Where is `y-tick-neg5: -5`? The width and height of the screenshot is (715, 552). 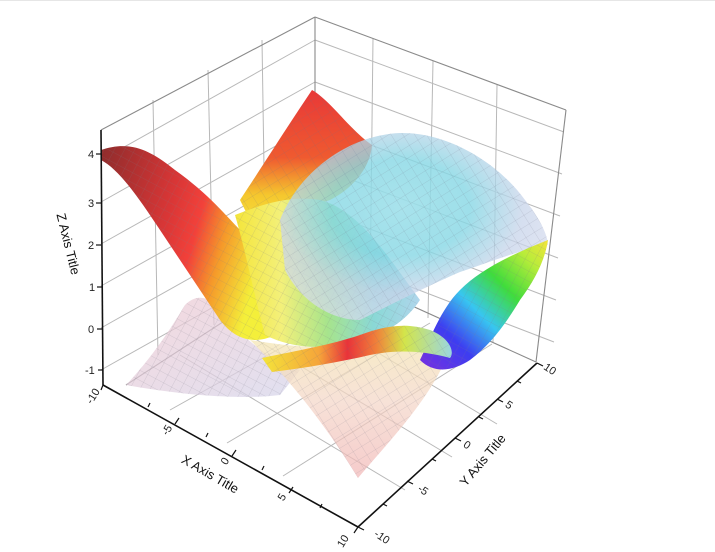
y-tick-neg5: -5 is located at coordinates (422, 490).